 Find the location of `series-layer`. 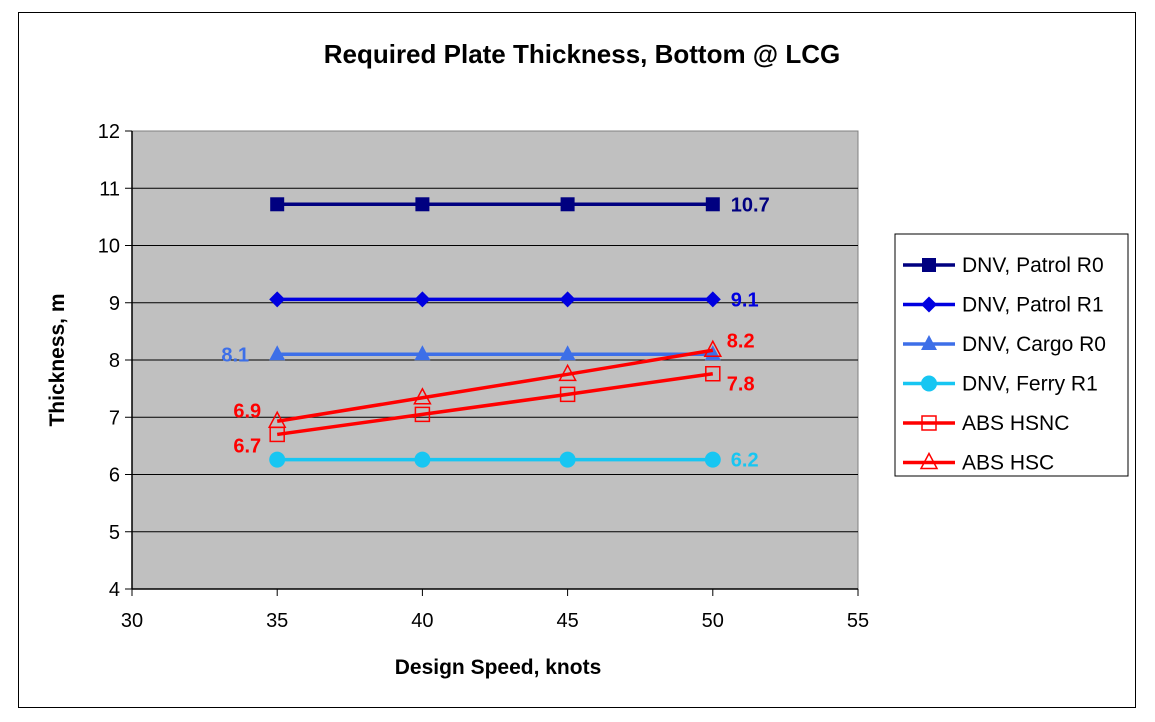

series-layer is located at coordinates (495, 332).